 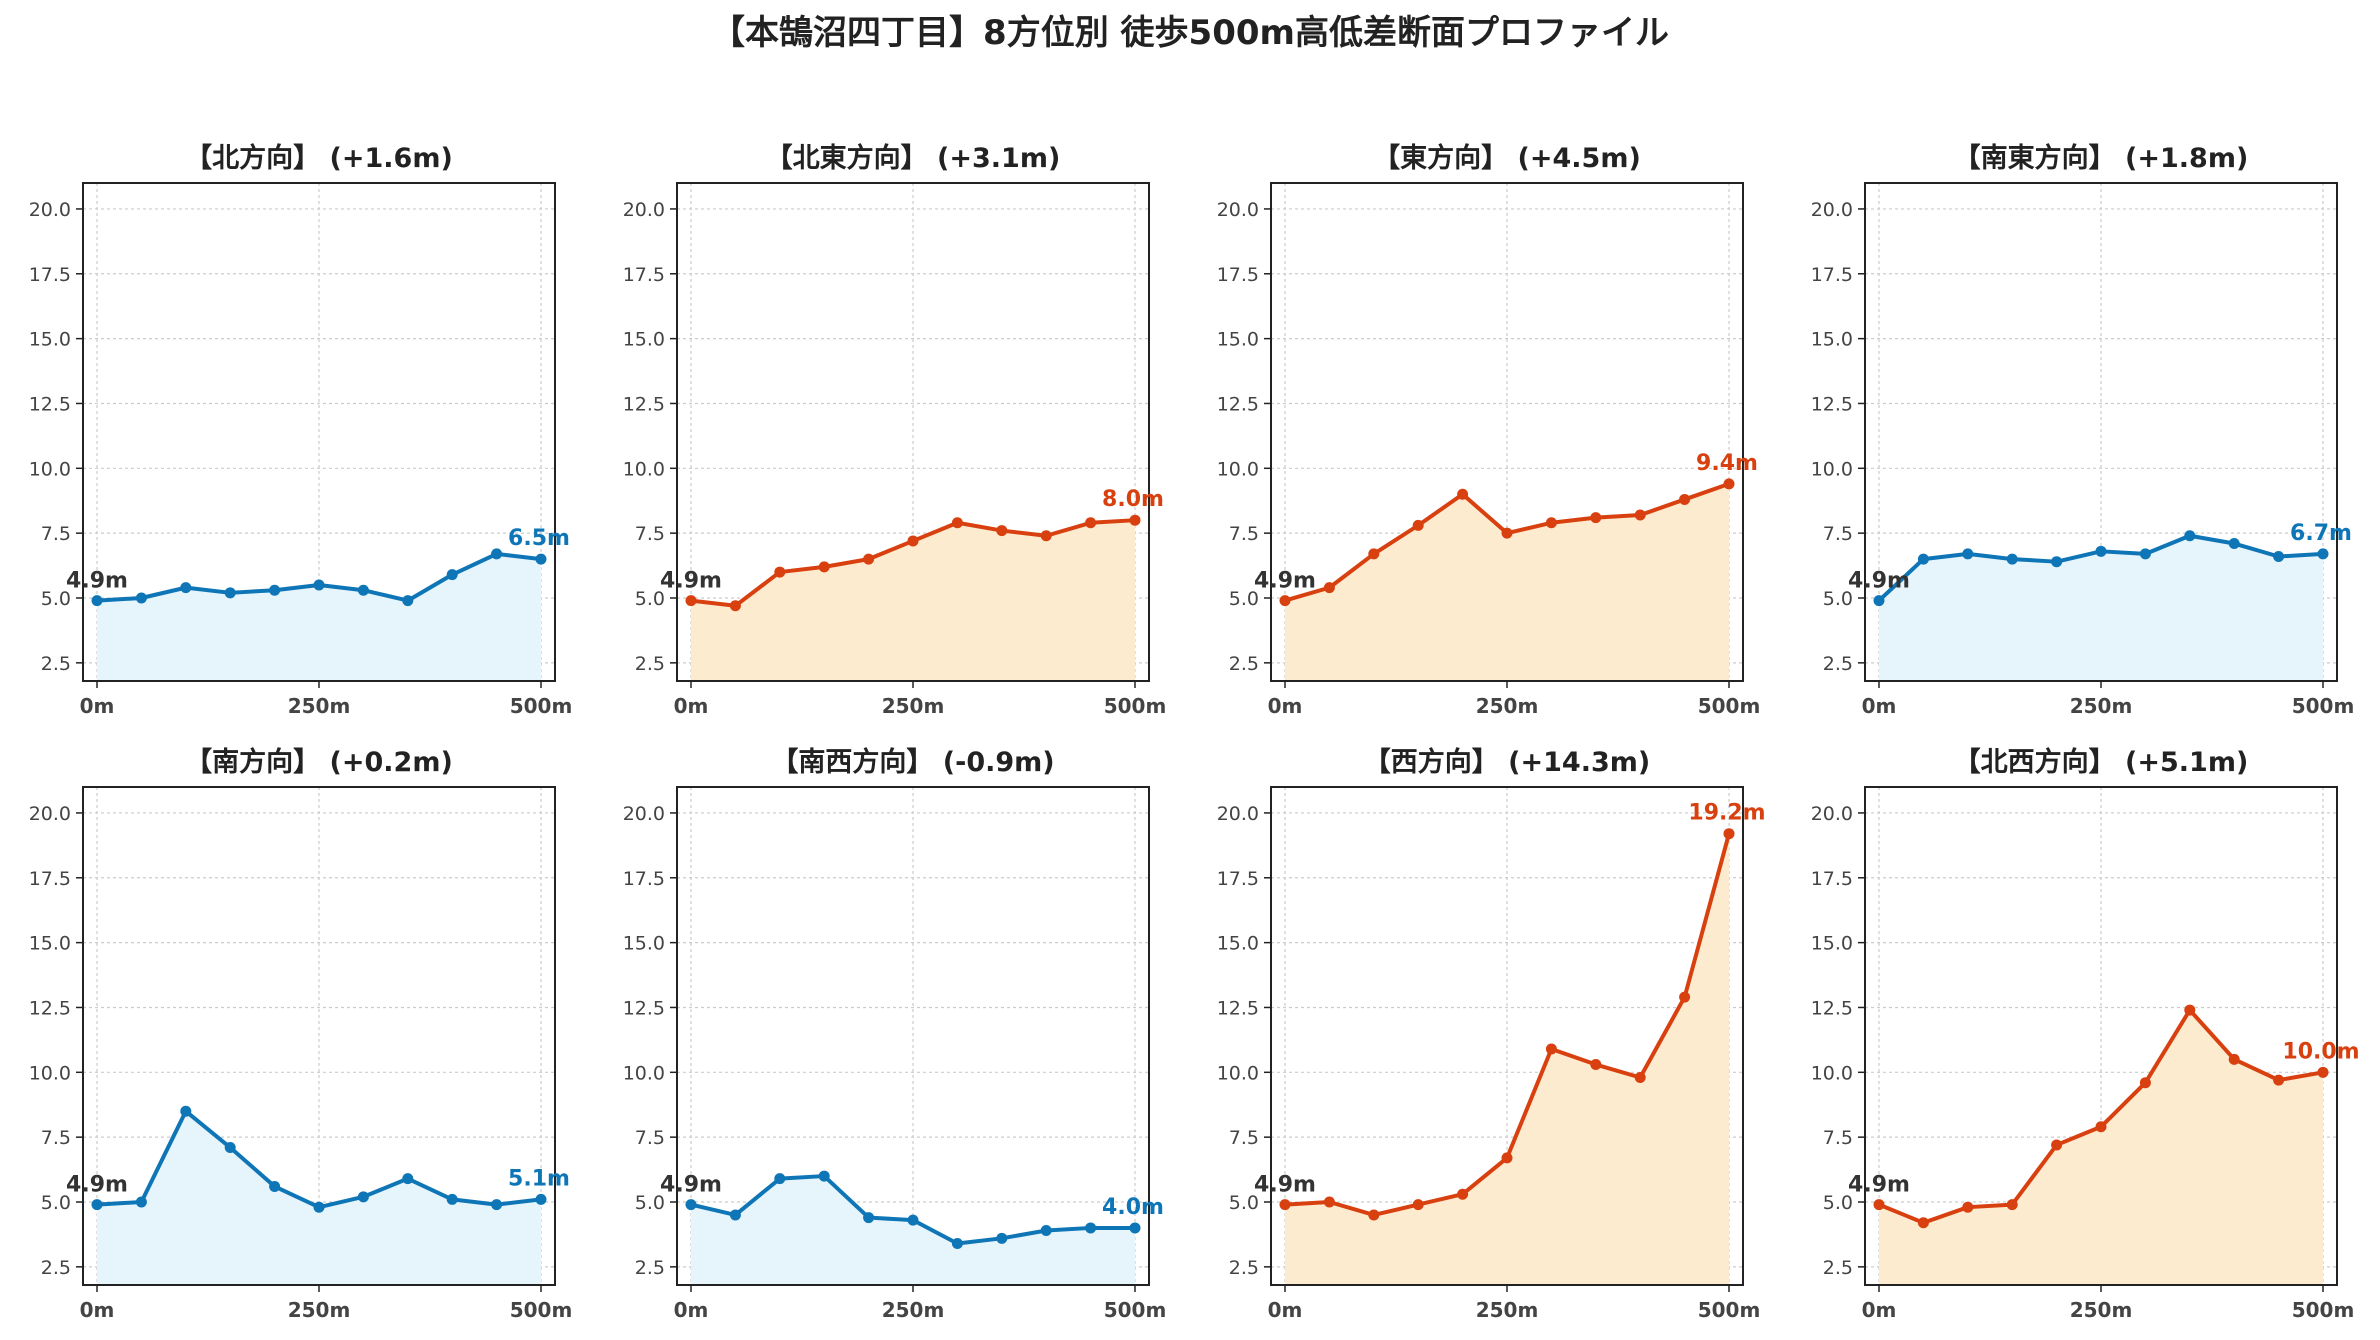 I want to click on panel-title: 【西方向】 (+14.3m), so click(x=1507, y=762).